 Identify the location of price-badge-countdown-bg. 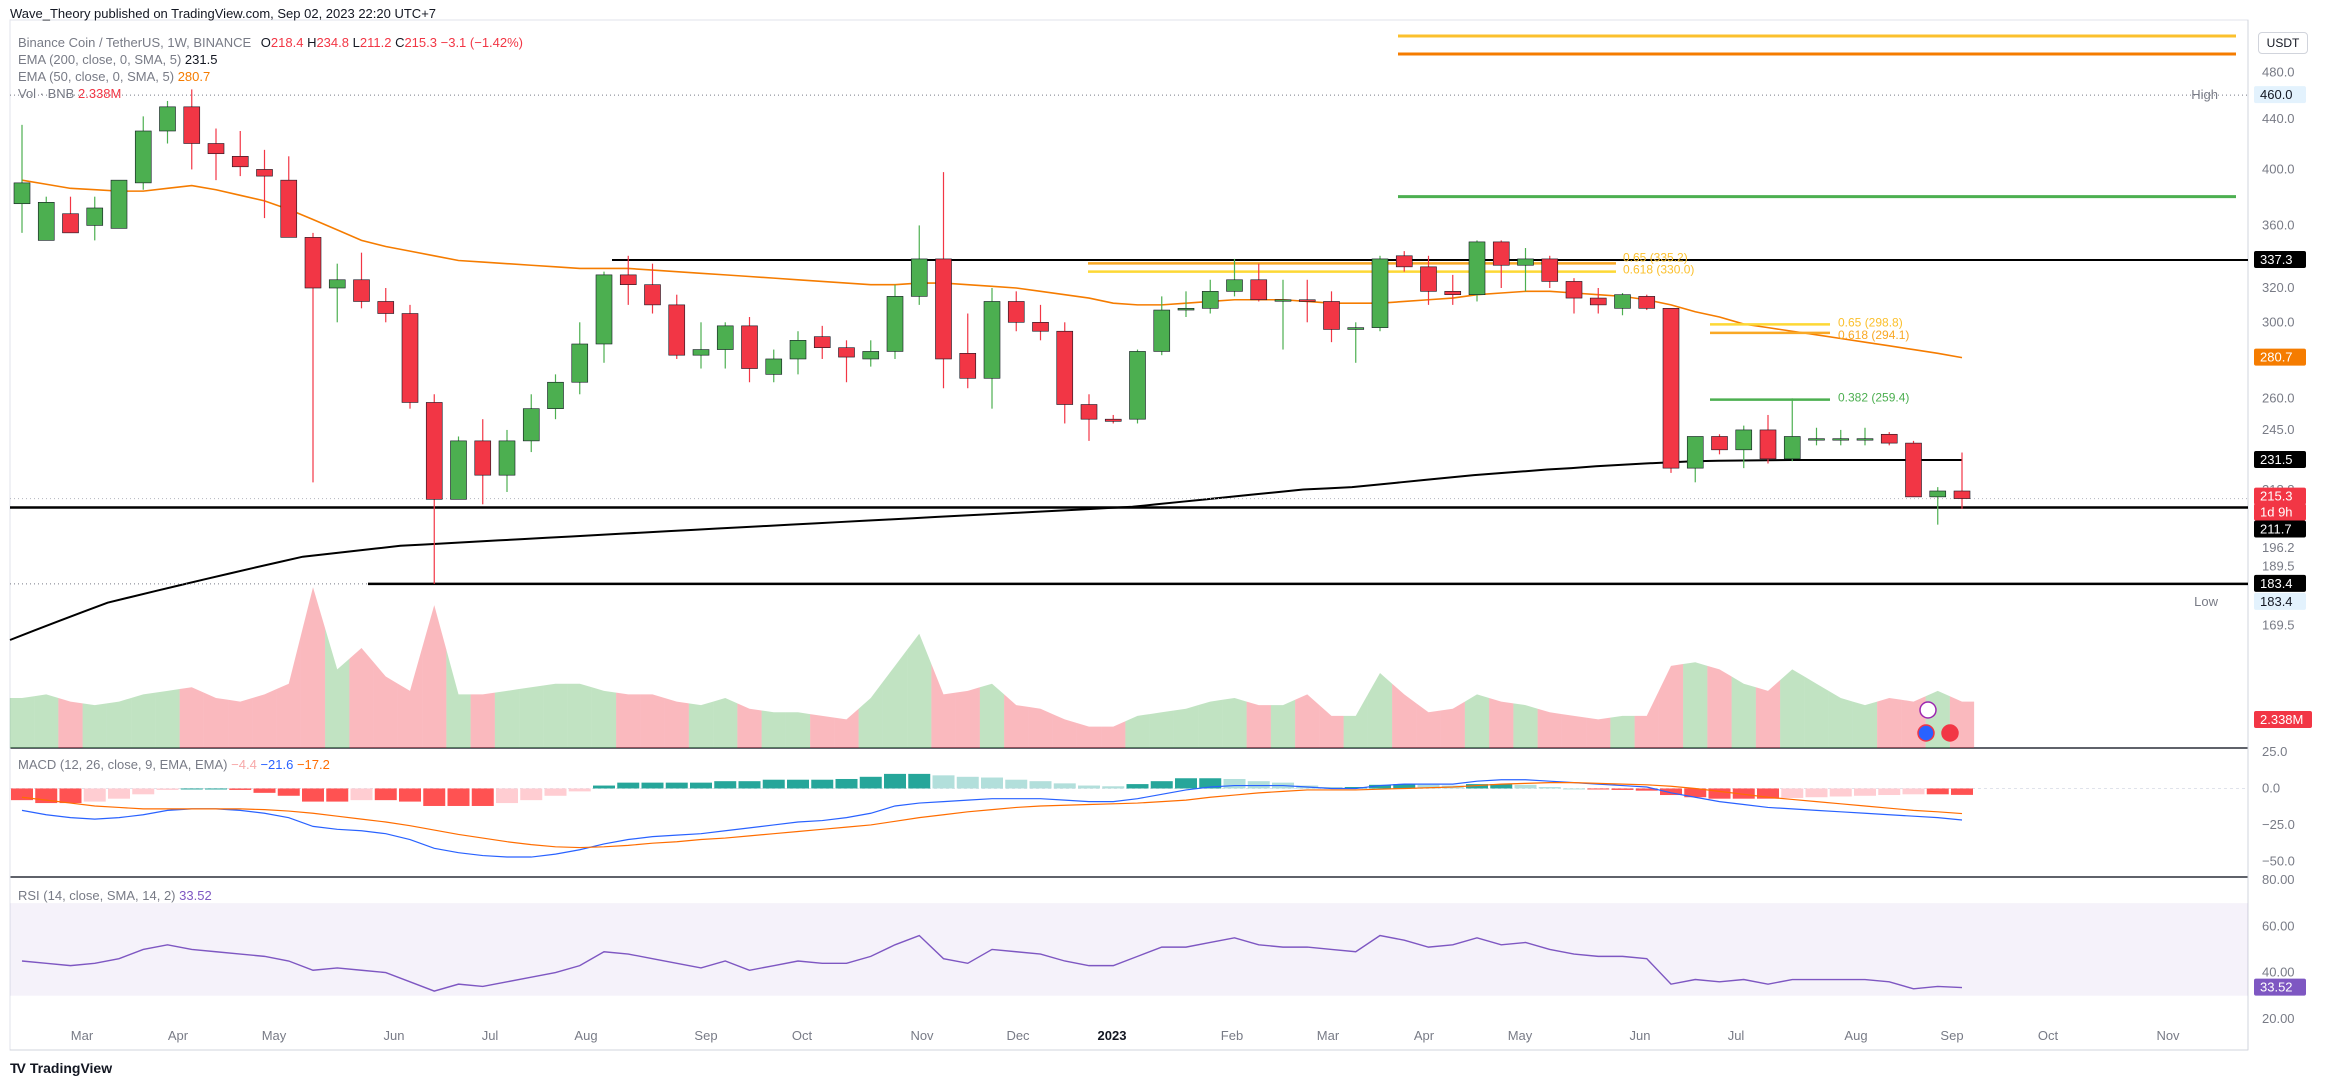
(2280, 512).